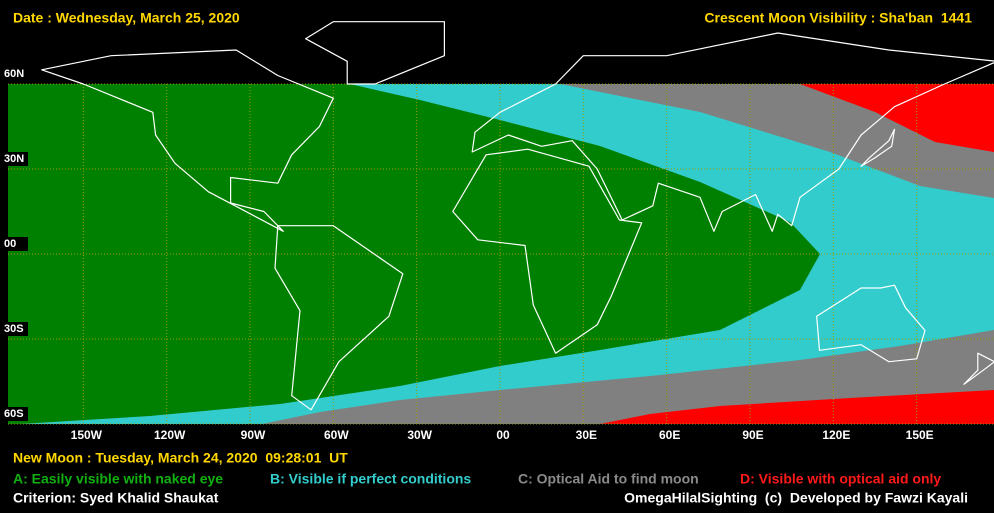 The height and width of the screenshot is (513, 994). Describe the element at coordinates (608, 479) in the screenshot. I see `legend-entry: C: Optical Aid to find moon` at that location.